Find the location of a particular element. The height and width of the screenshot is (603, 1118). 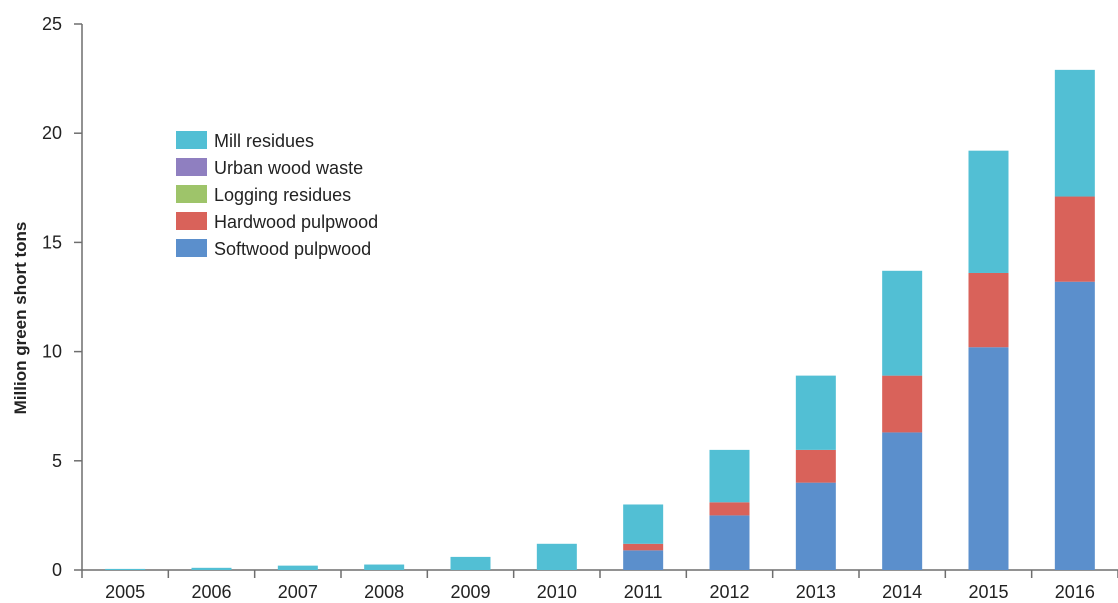

bar-stack-2009 is located at coordinates (470, 563).